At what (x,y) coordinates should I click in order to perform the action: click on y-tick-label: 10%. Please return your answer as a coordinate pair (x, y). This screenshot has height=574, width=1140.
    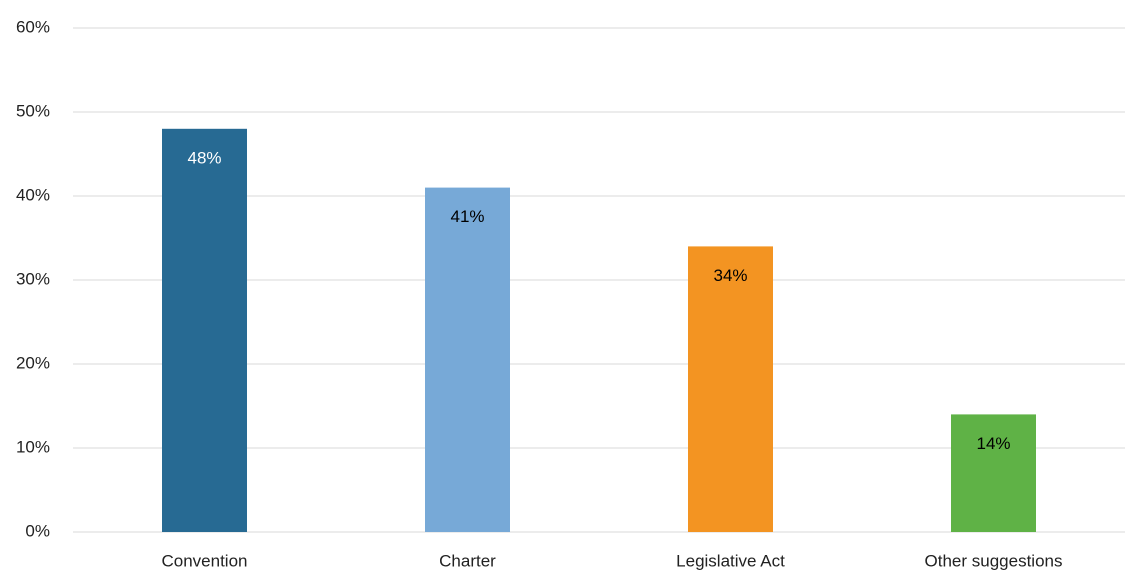
    Looking at the image, I should click on (33, 446).